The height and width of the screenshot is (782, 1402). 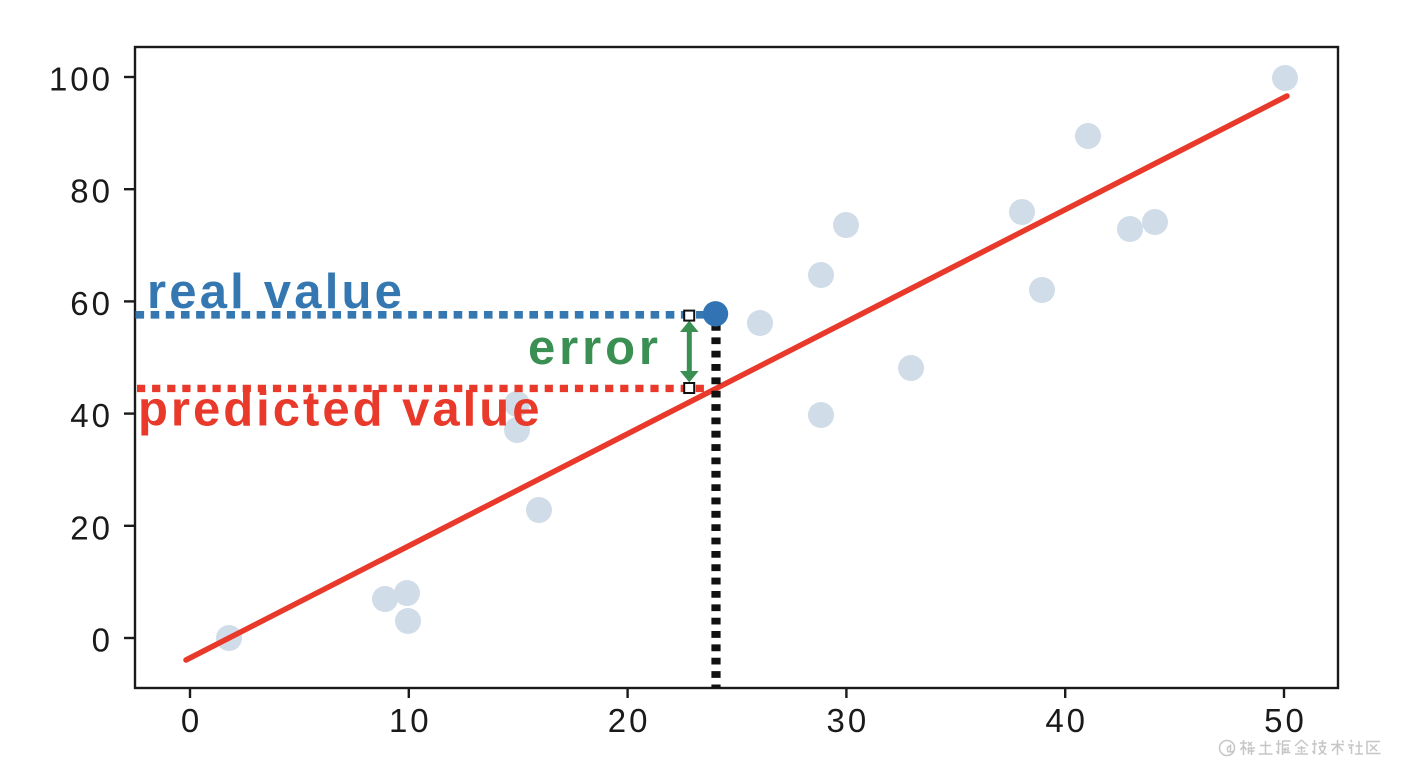 I want to click on svg-text: 100, so click(x=81, y=79).